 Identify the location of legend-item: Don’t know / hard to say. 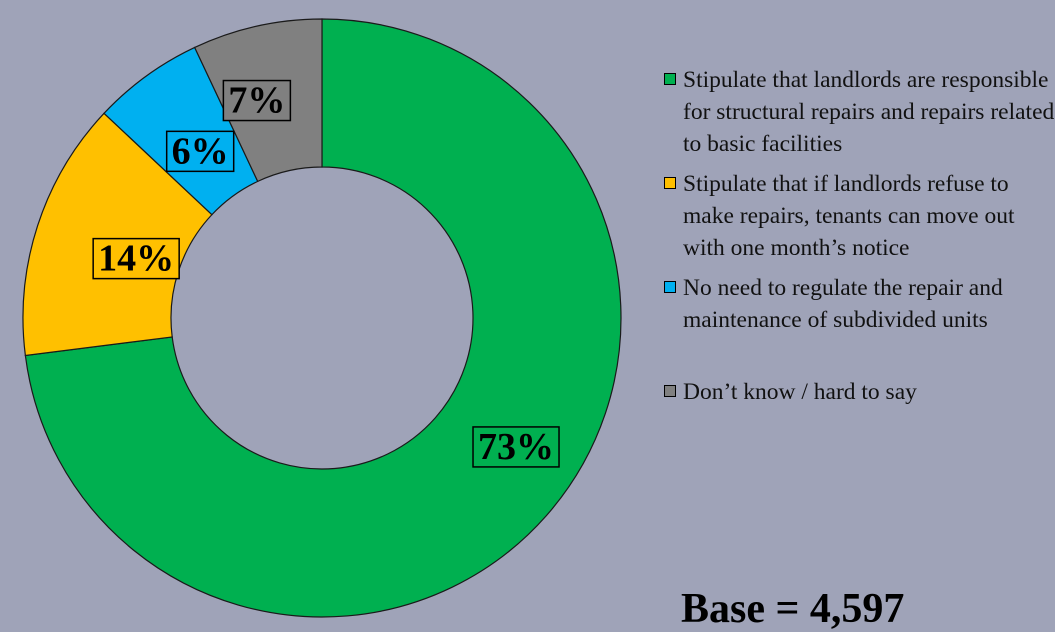
(859, 392).